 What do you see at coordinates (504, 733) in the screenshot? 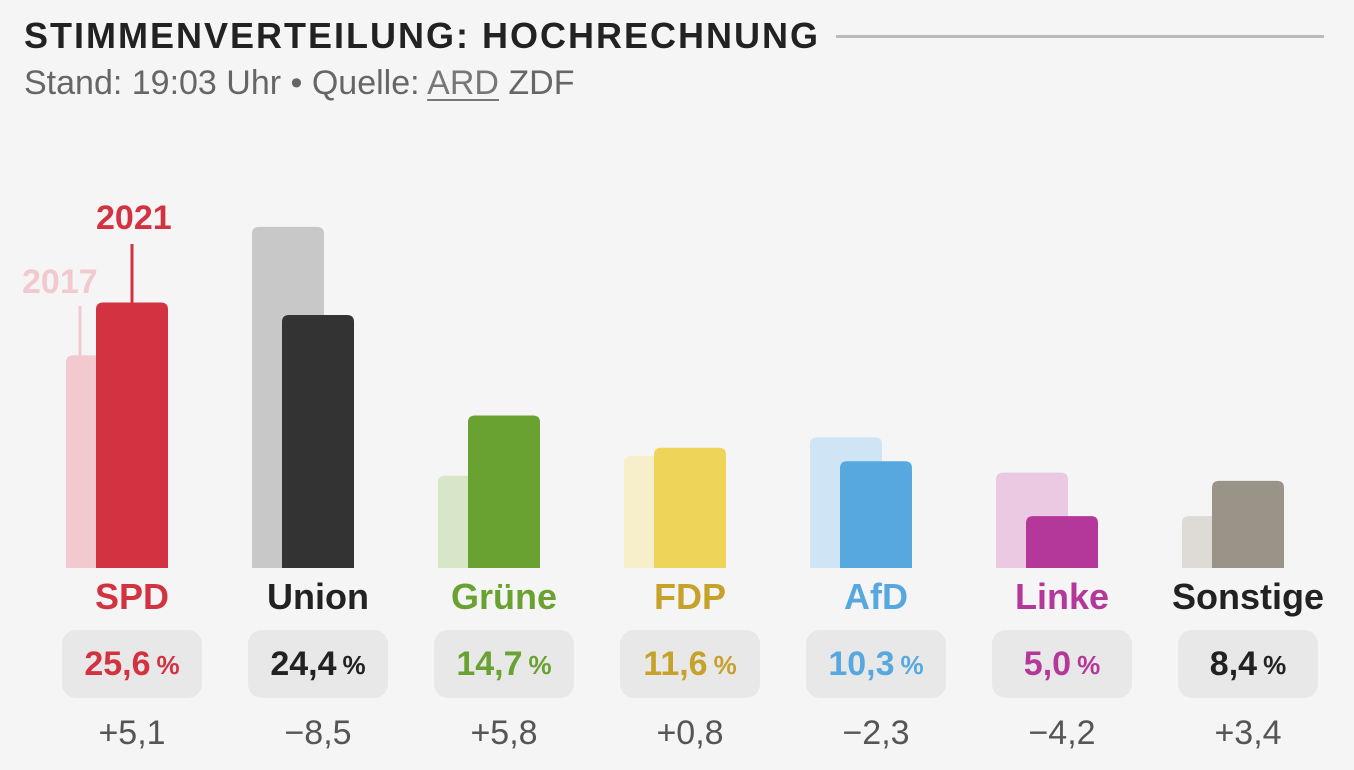
I see `diff-label-gruene: +5,8` at bounding box center [504, 733].